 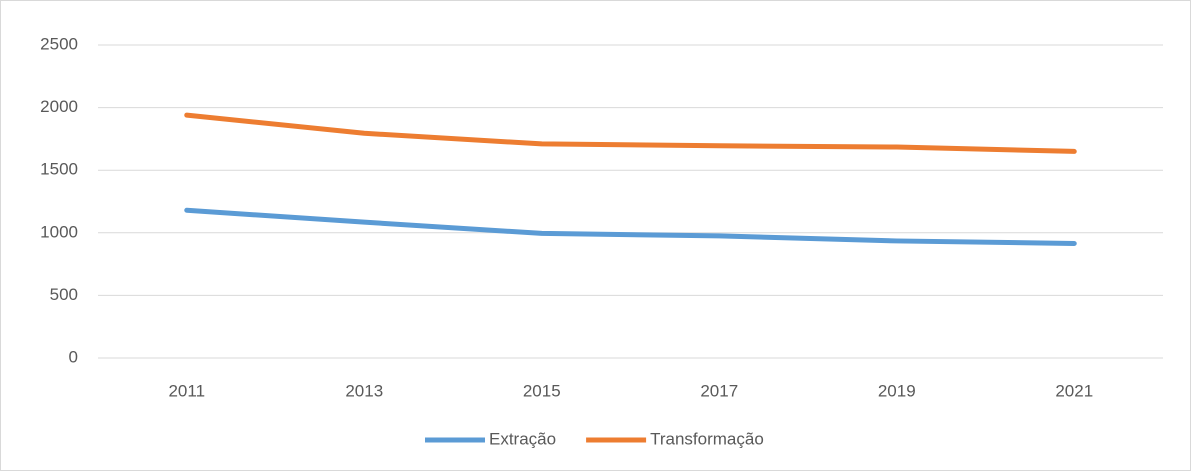 What do you see at coordinates (522, 438) in the screenshot?
I see `legend-label: Extração` at bounding box center [522, 438].